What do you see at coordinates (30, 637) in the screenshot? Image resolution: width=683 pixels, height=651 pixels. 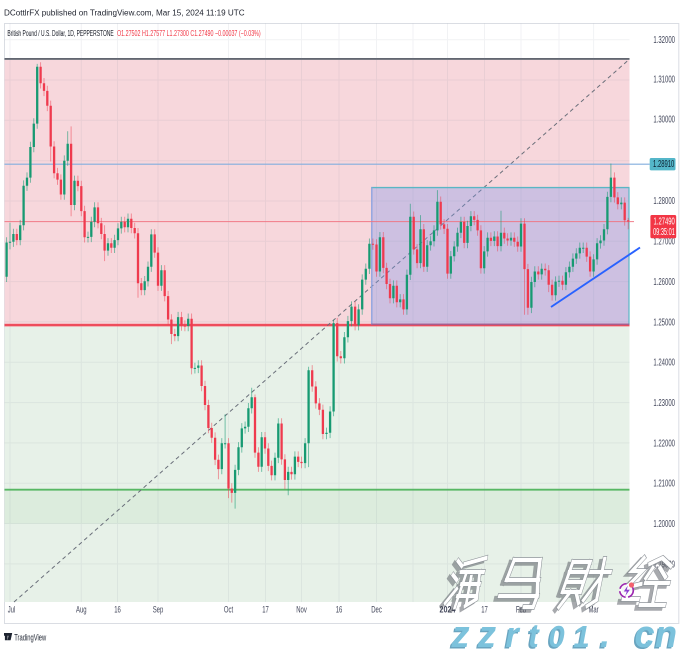 I see `svg-text: TradingView` at bounding box center [30, 637].